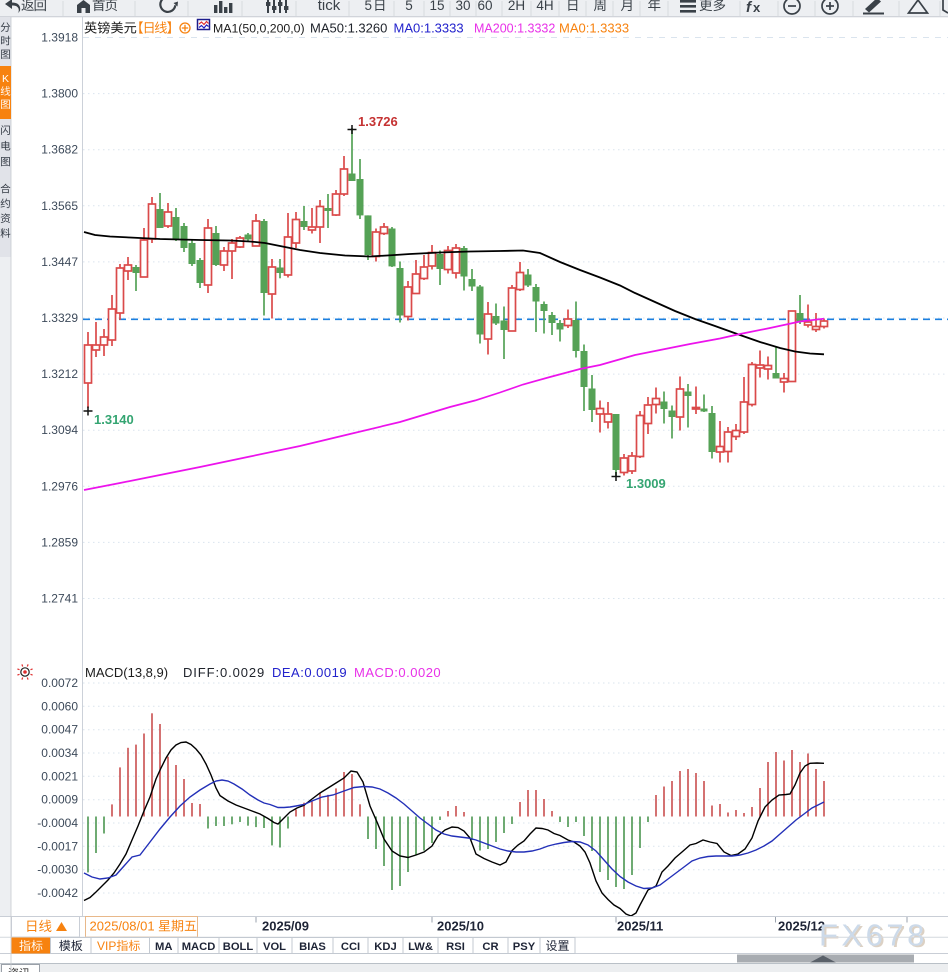 The image size is (948, 972). Describe the element at coordinates (59, 486) in the screenshot. I see `svg-text: 1.2976` at that location.